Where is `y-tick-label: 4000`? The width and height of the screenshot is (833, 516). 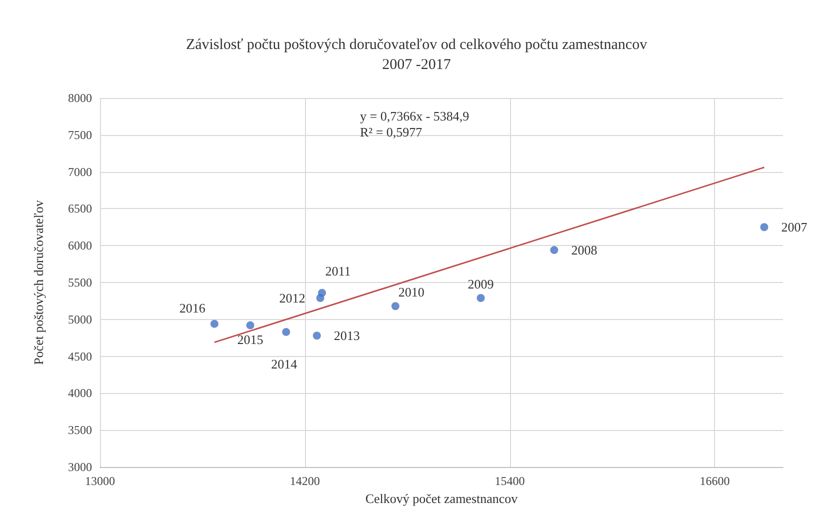 y-tick-label: 4000 is located at coordinates (80, 393).